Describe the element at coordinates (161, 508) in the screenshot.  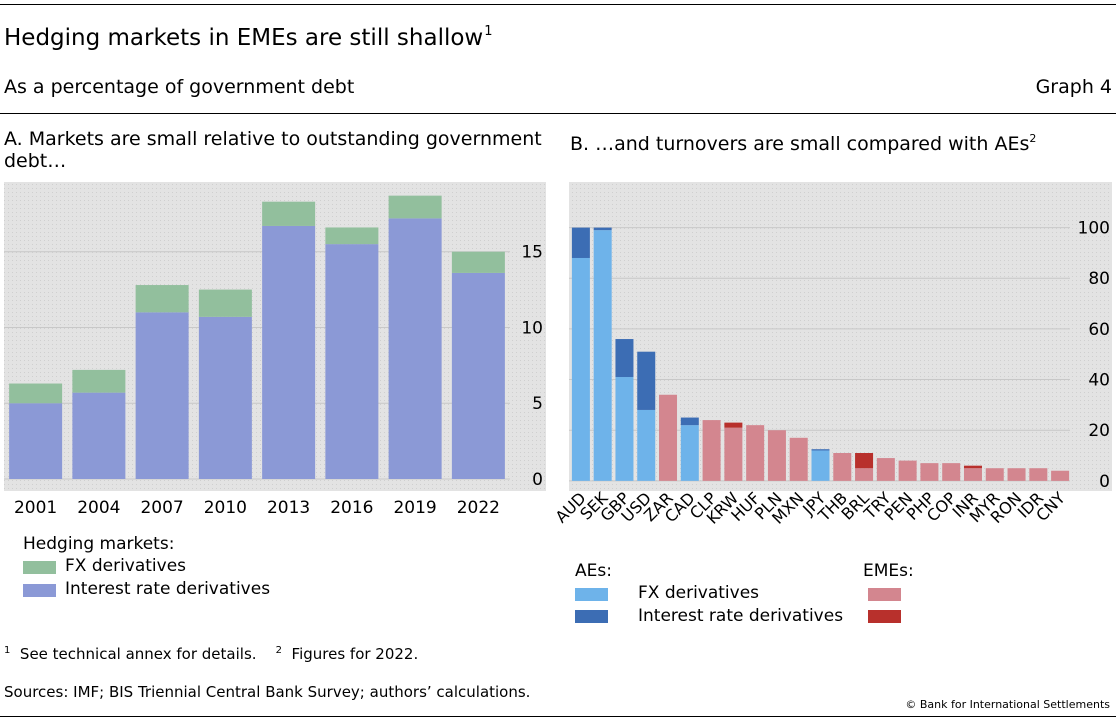
I see `panel-a-xtick-label: 2007` at that location.